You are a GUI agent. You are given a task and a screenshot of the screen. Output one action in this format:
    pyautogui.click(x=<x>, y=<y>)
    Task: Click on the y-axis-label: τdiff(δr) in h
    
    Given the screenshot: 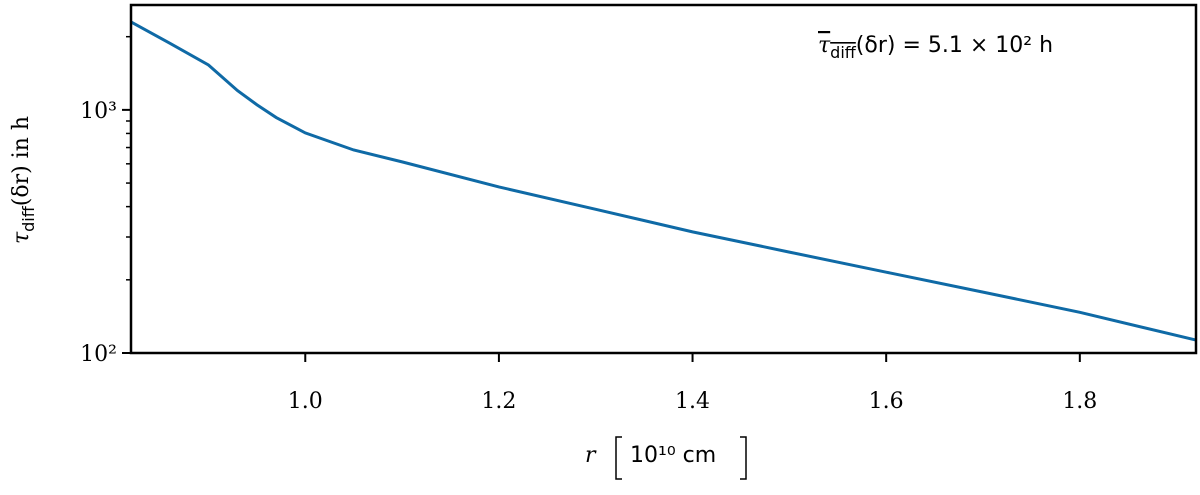 What is the action you would take?
    pyautogui.click(x=23, y=180)
    